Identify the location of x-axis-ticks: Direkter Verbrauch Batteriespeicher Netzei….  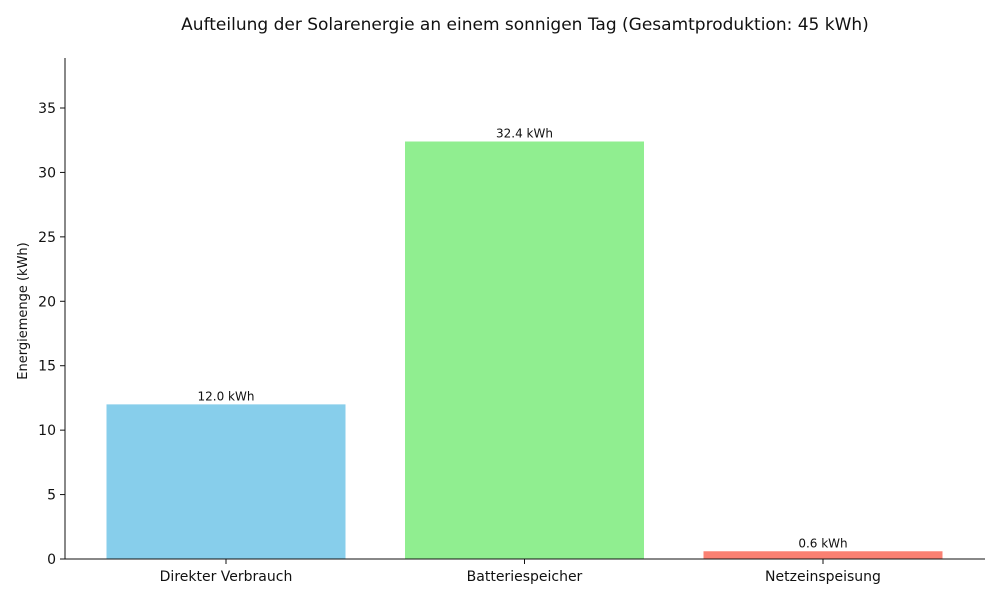
(520, 572).